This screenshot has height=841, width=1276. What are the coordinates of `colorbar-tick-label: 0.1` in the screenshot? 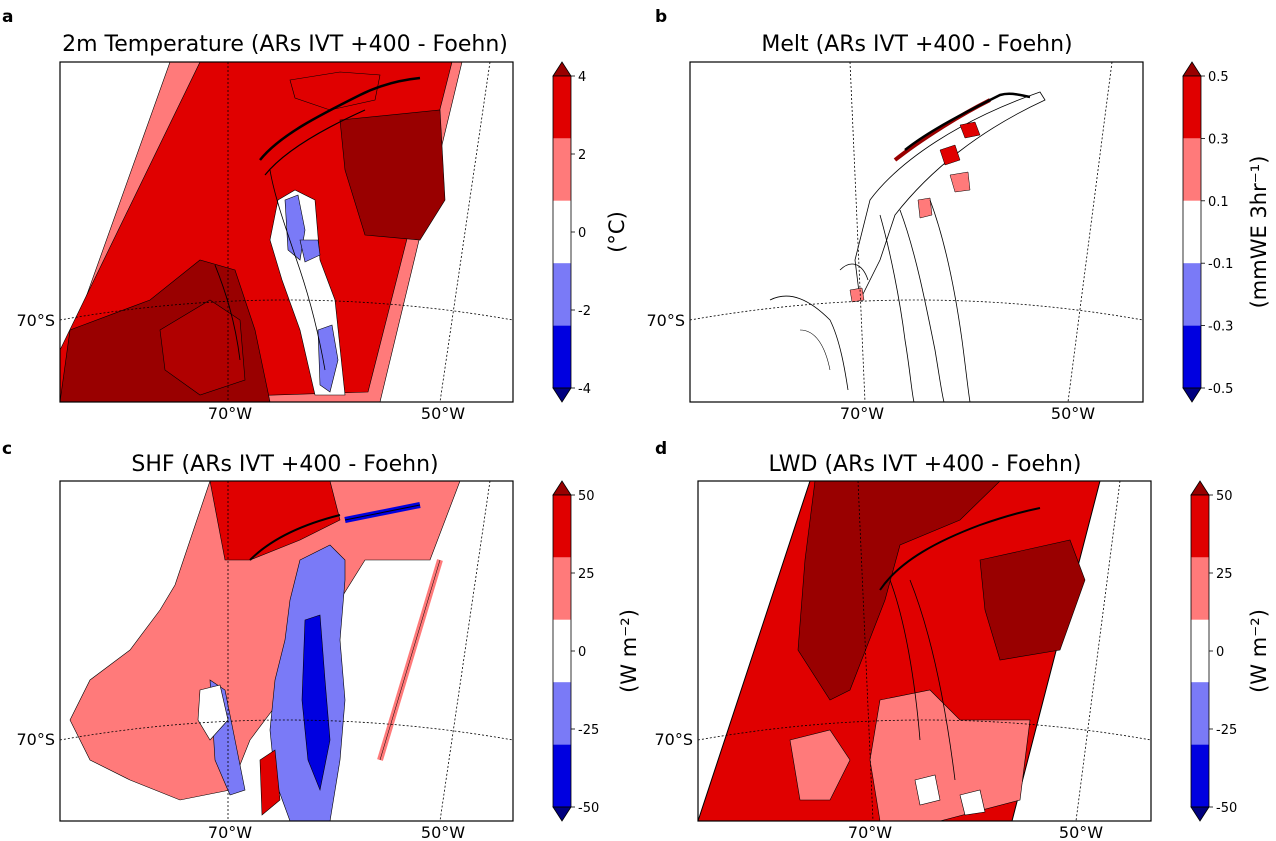 It's located at (1218, 202).